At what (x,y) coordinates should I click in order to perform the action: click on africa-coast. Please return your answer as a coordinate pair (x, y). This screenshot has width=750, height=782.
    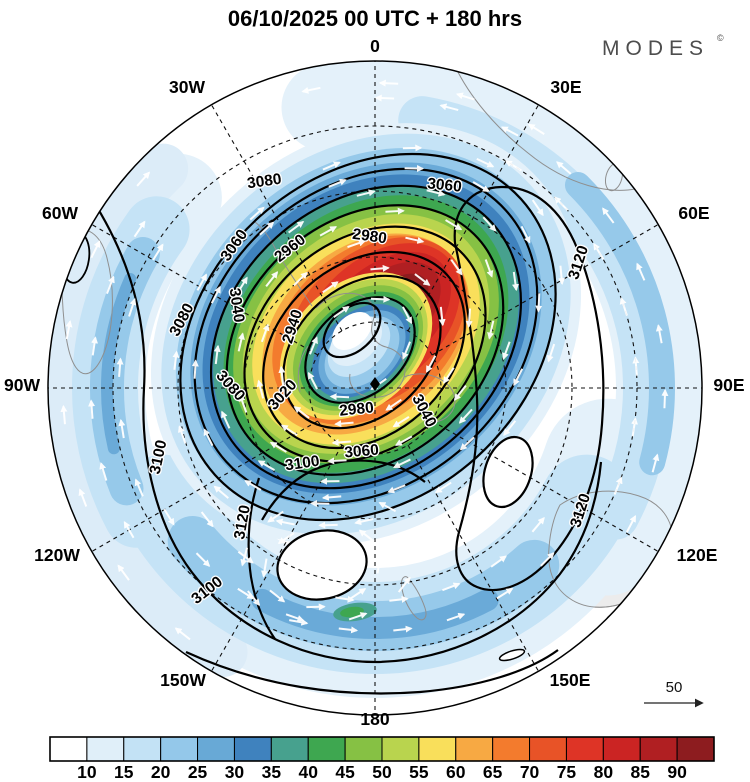
    Looking at the image, I should click on (550, 128).